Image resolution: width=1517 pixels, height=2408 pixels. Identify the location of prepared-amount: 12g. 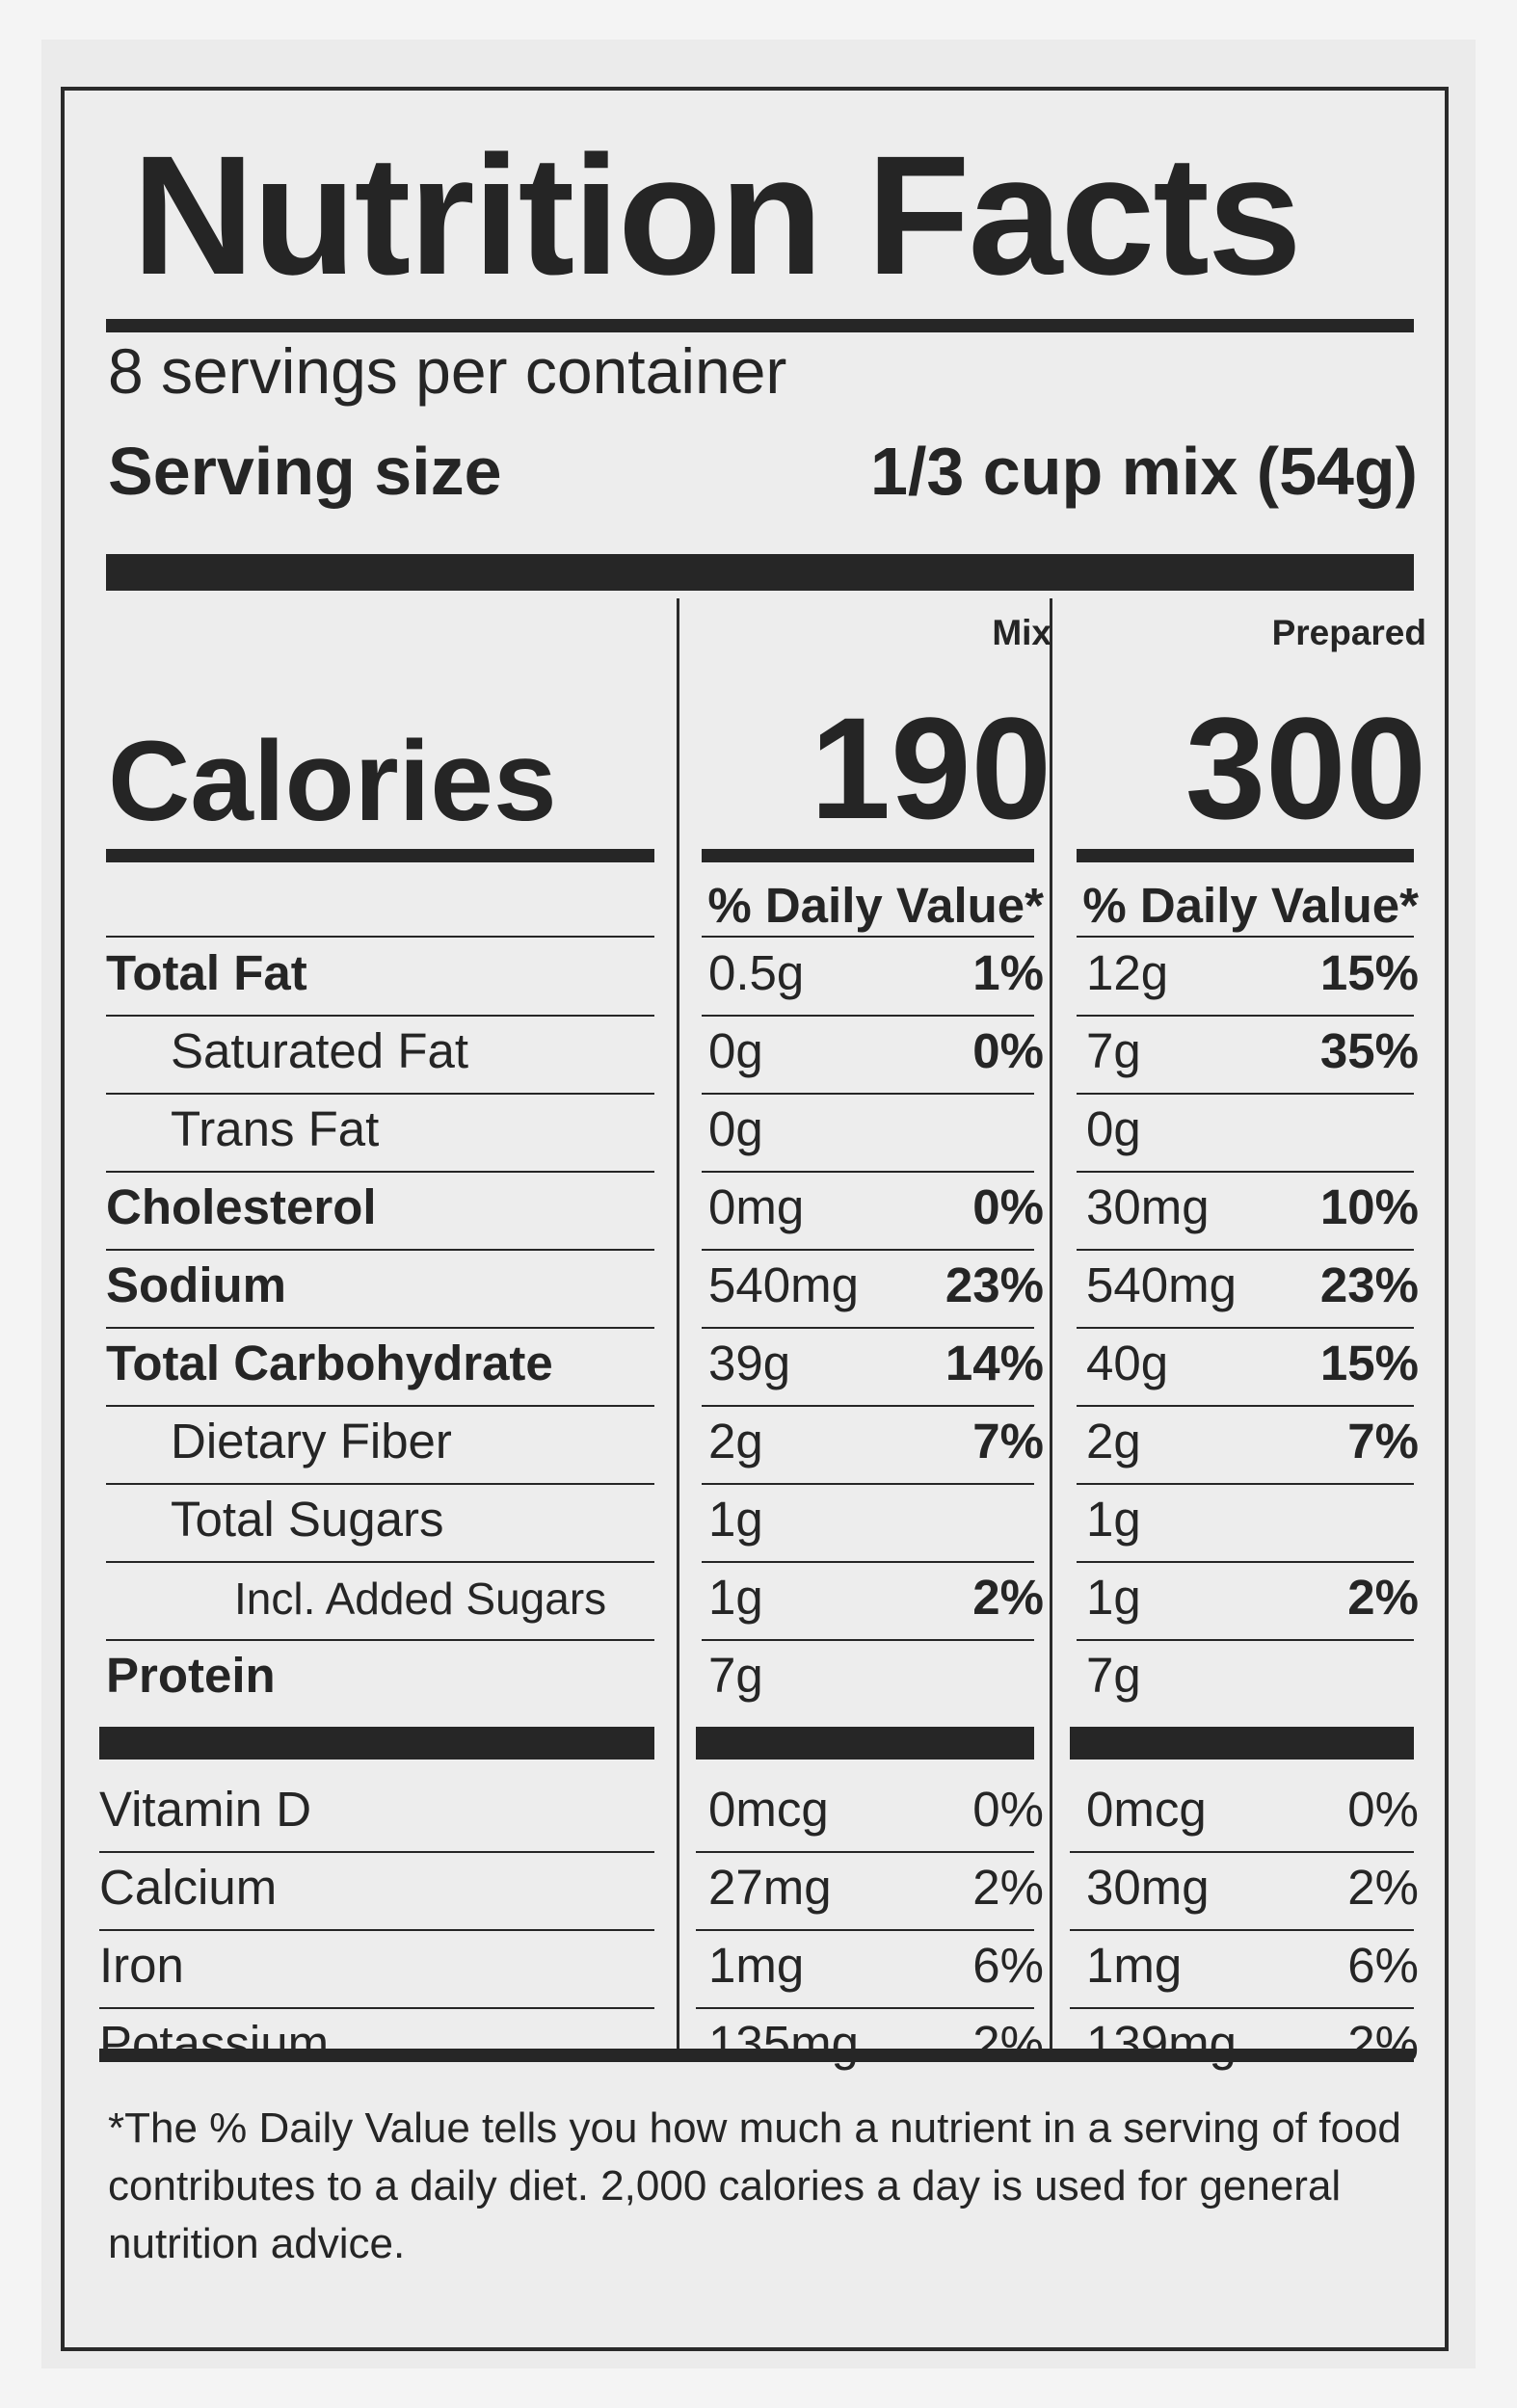
(1128, 973).